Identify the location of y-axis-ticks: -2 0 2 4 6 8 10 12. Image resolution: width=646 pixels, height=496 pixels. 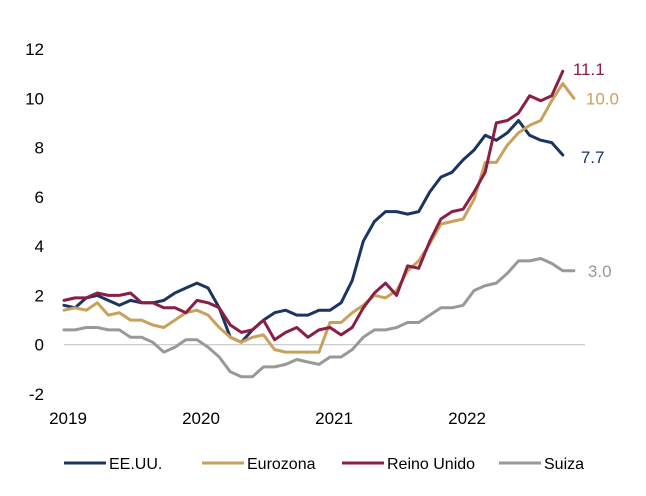
(34, 222).